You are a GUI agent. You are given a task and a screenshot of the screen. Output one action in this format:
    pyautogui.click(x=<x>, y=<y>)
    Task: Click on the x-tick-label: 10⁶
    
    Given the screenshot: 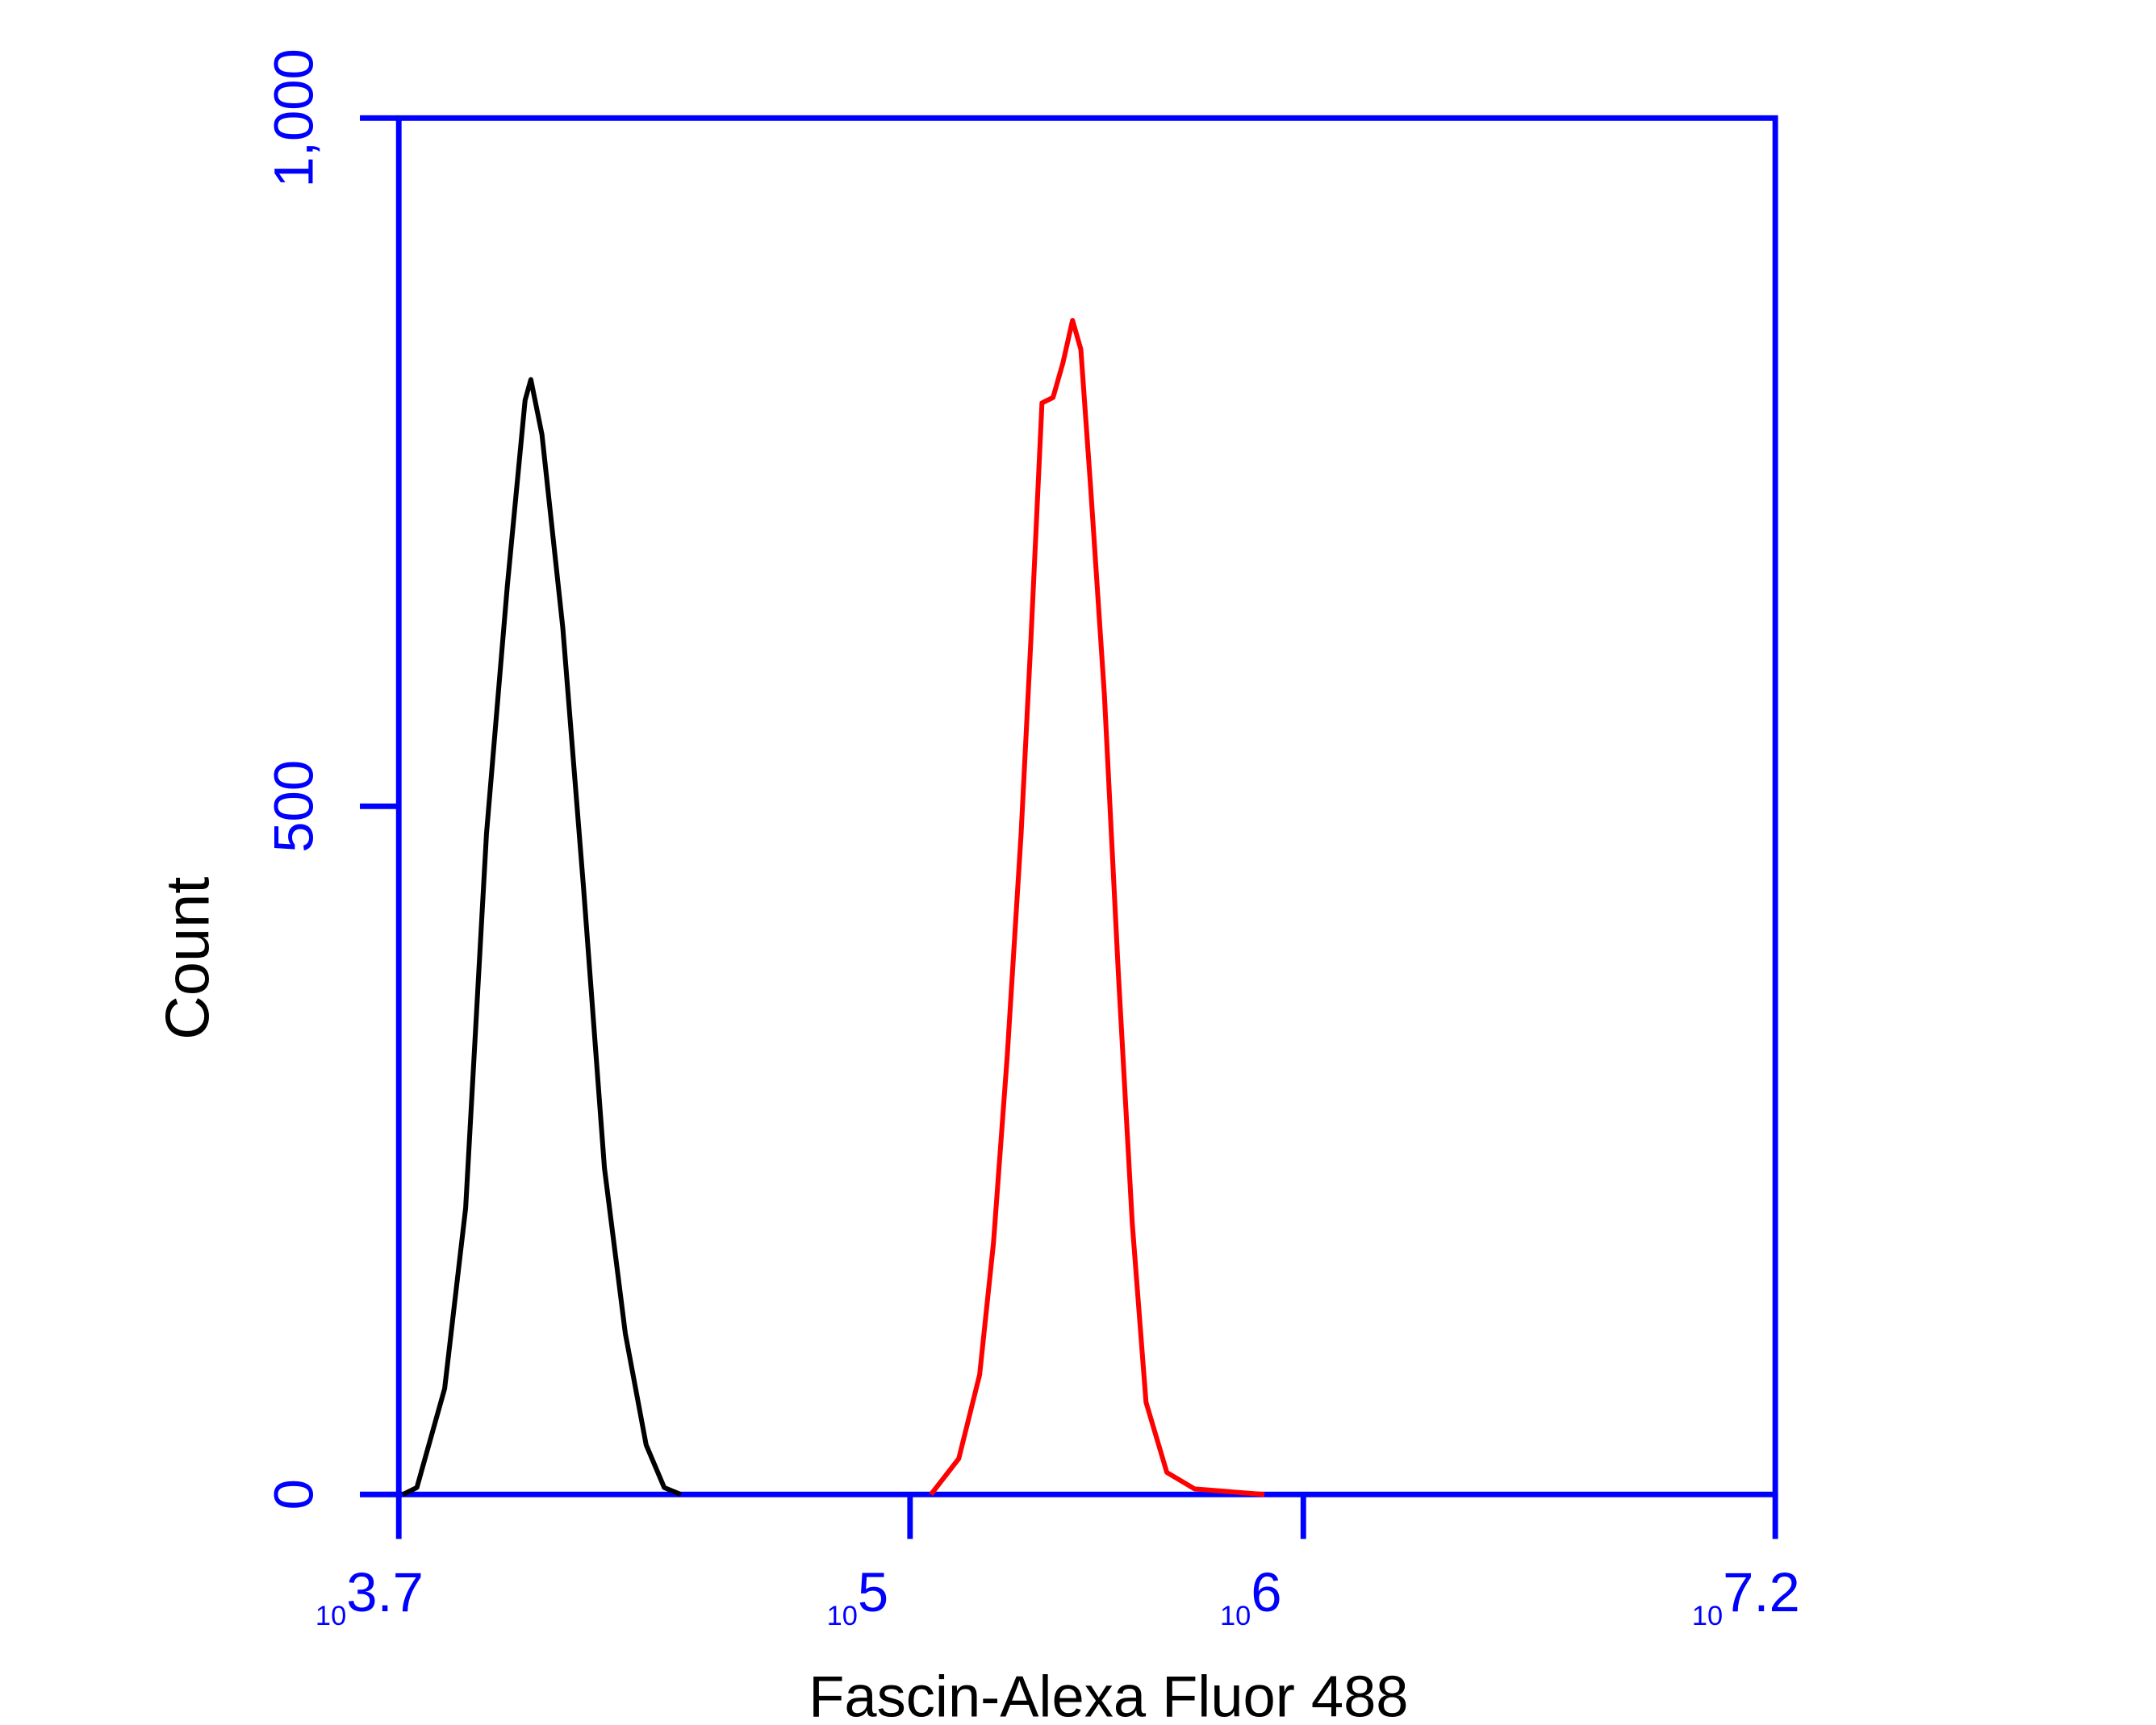 What is the action you would take?
    pyautogui.click(x=1251, y=1596)
    